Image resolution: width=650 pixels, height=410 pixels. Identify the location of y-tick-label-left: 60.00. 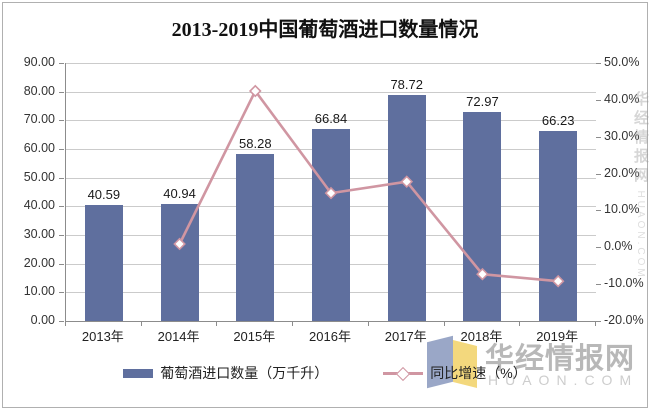
(39, 148).